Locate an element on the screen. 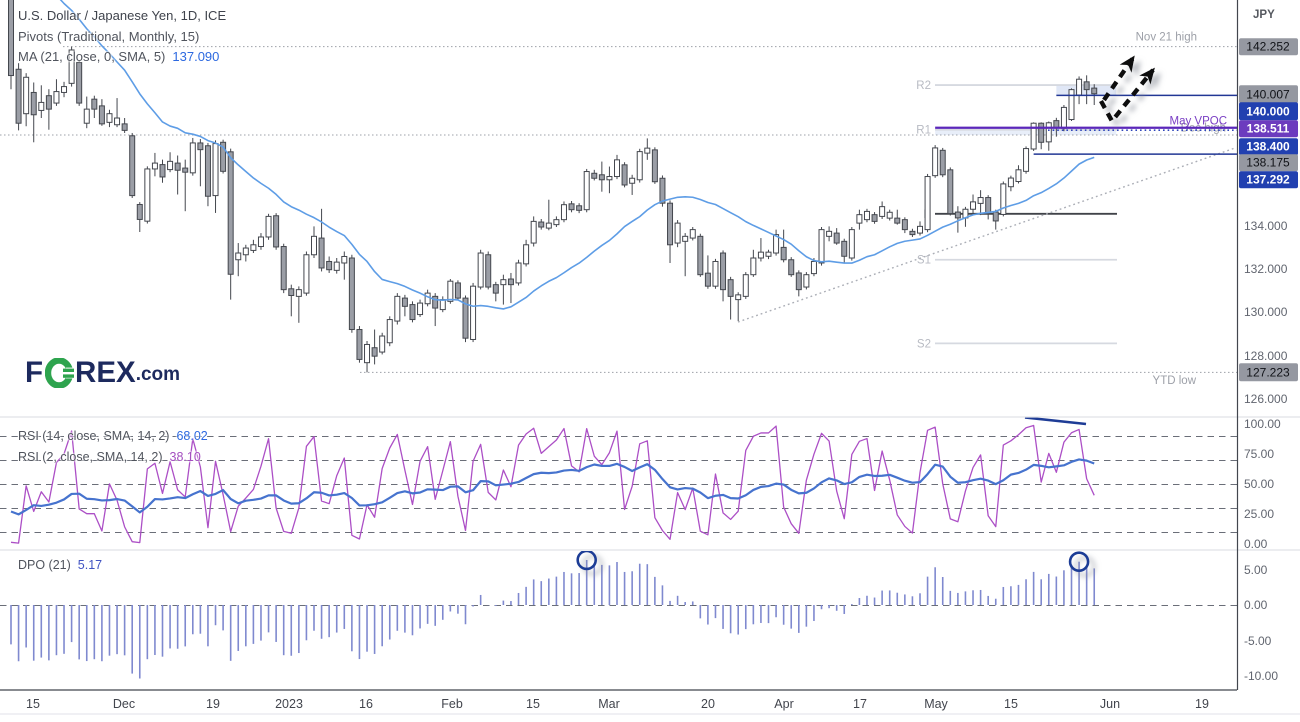 The width and height of the screenshot is (1300, 722). level-label: Nov 21 high is located at coordinates (1166, 38).